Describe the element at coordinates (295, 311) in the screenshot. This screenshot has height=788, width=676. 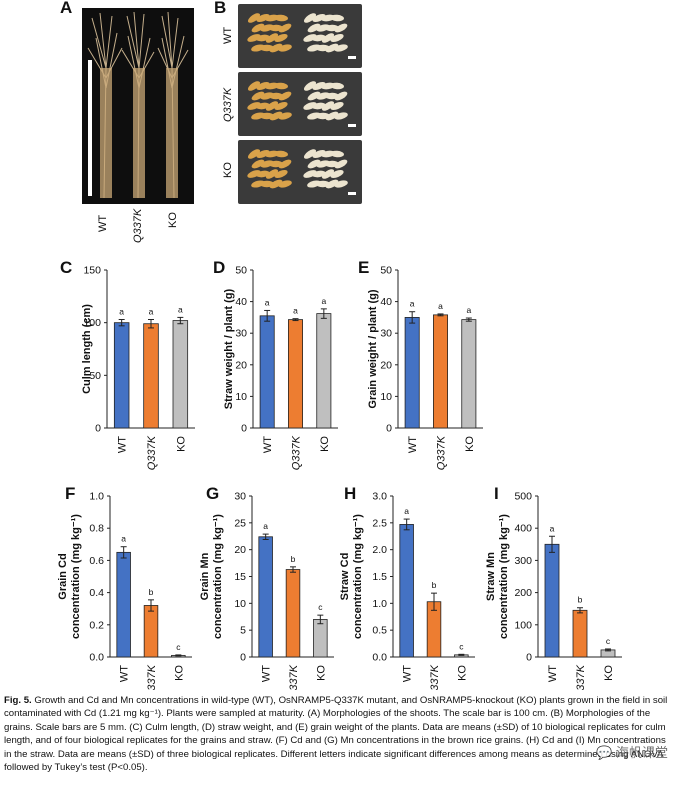
I see `significance-letter-d-1: a` at that location.